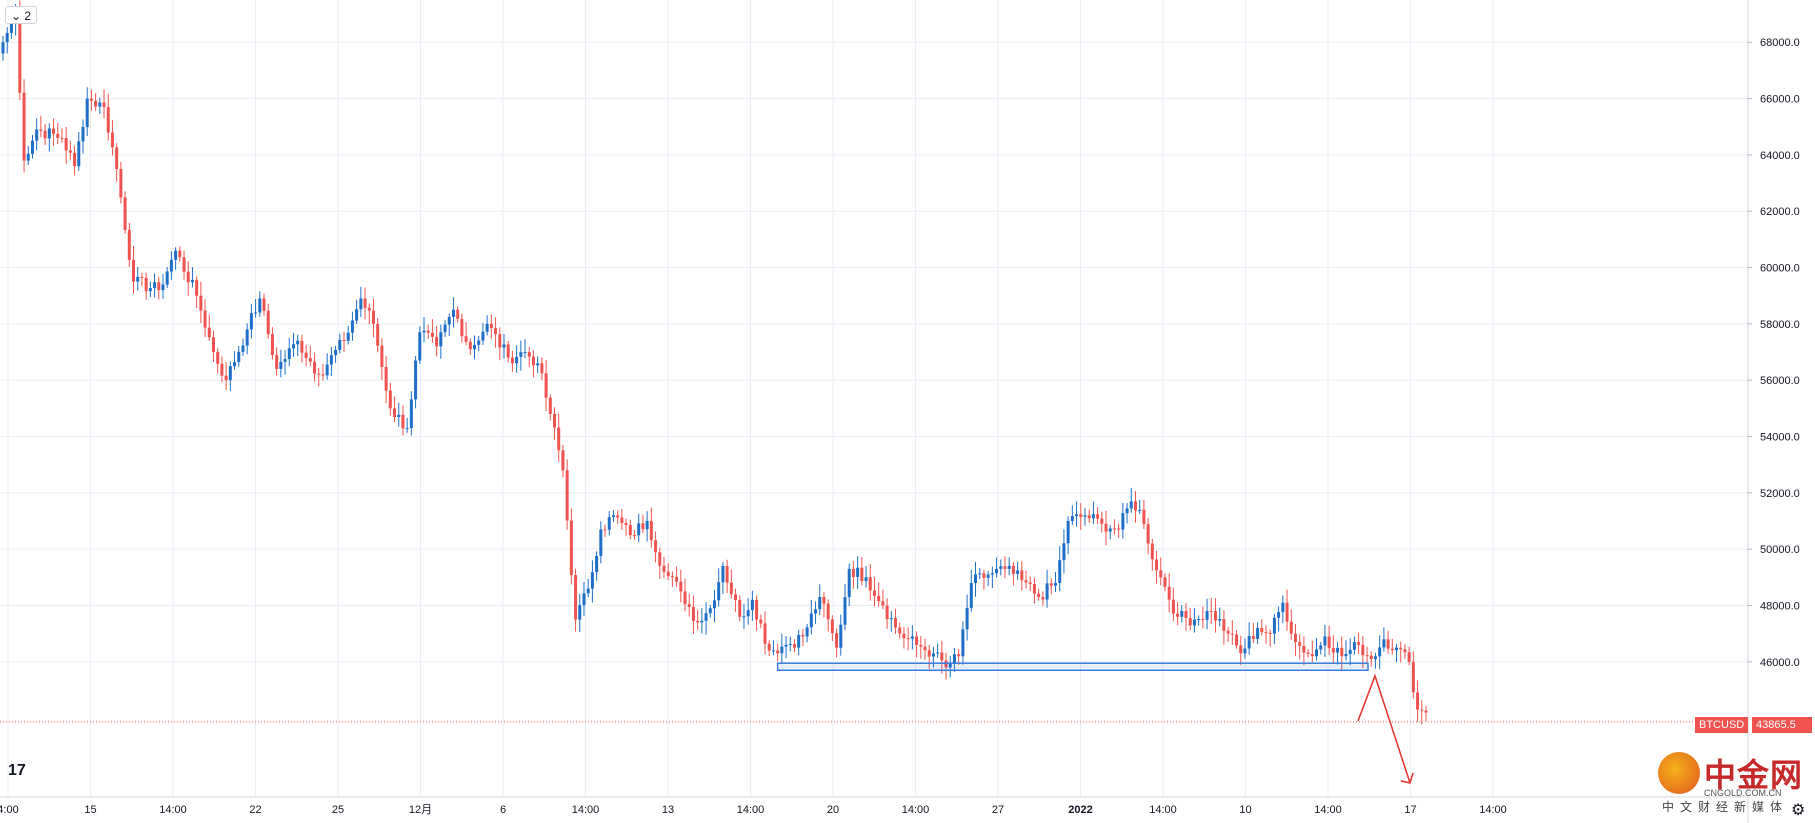  What do you see at coordinates (17, 770) in the screenshot?
I see `logo-text: 17` at bounding box center [17, 770].